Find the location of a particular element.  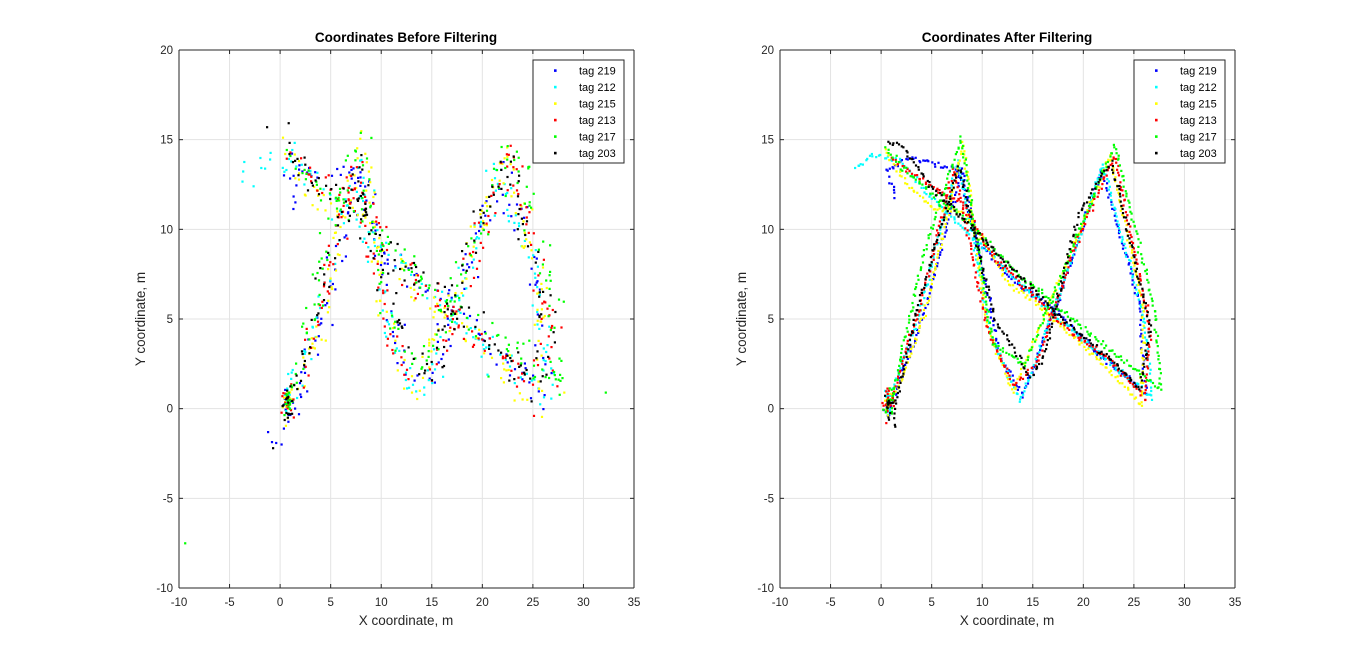

outlier-point is located at coordinates (268, 432).